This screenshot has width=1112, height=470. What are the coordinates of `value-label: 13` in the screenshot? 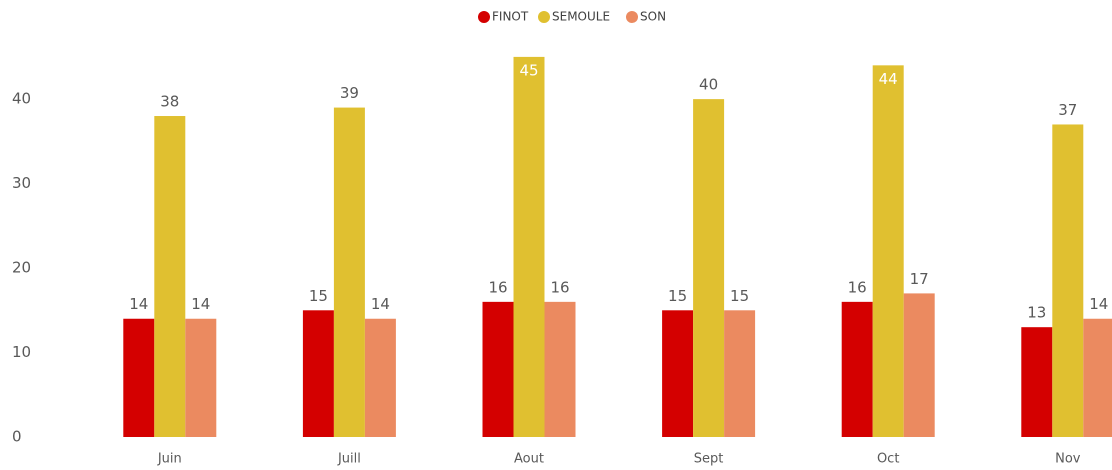 It's located at (1036, 313).